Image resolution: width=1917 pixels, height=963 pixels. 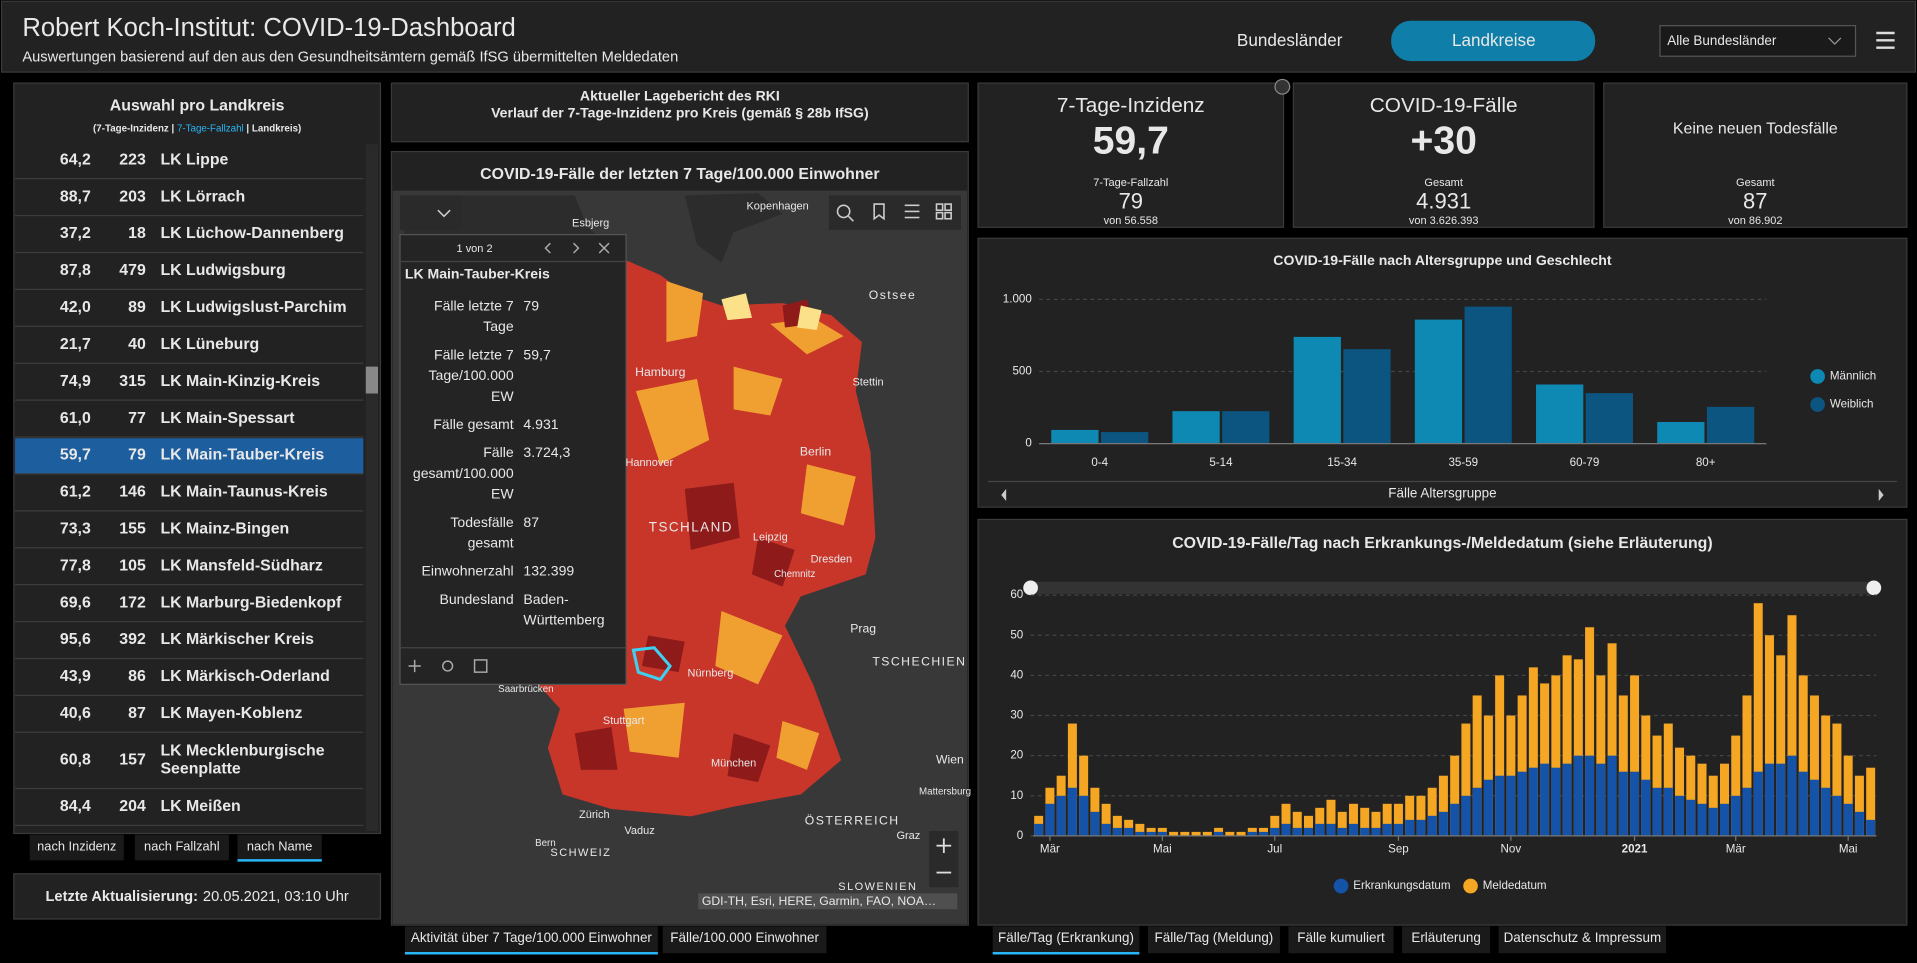 What do you see at coordinates (75, 270) in the screenshot?
I see `row-incidence: 87,8` at bounding box center [75, 270].